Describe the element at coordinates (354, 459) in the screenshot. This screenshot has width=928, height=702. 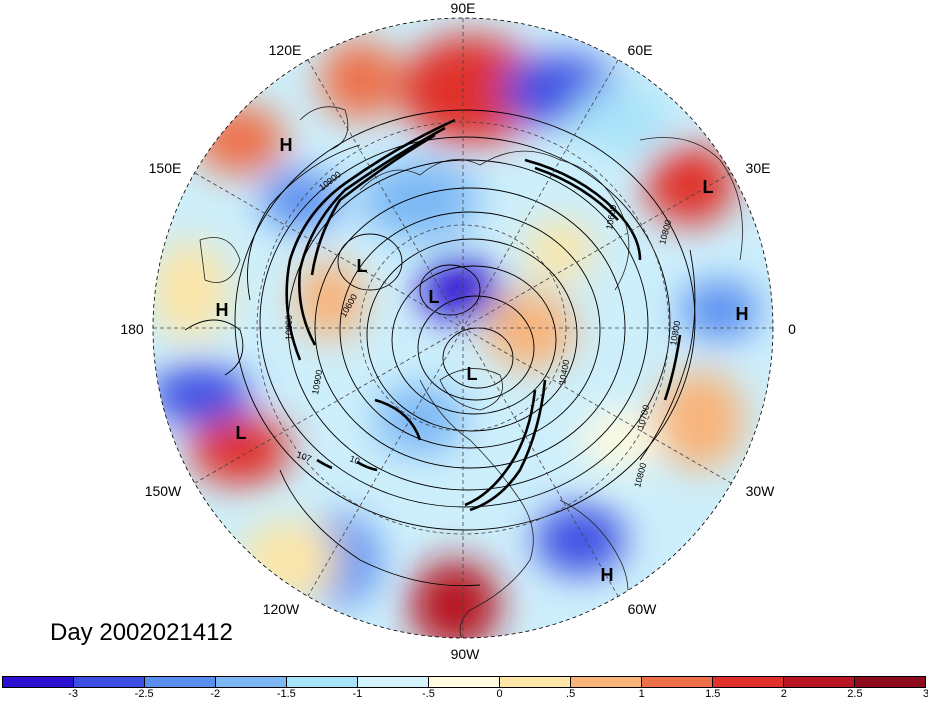
I see `contour-label: 10` at that location.